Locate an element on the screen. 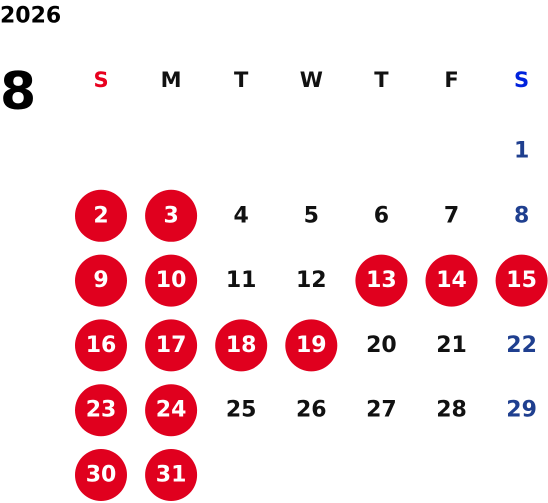 This screenshot has height=503, width=548. day-number: 26 is located at coordinates (311, 410).